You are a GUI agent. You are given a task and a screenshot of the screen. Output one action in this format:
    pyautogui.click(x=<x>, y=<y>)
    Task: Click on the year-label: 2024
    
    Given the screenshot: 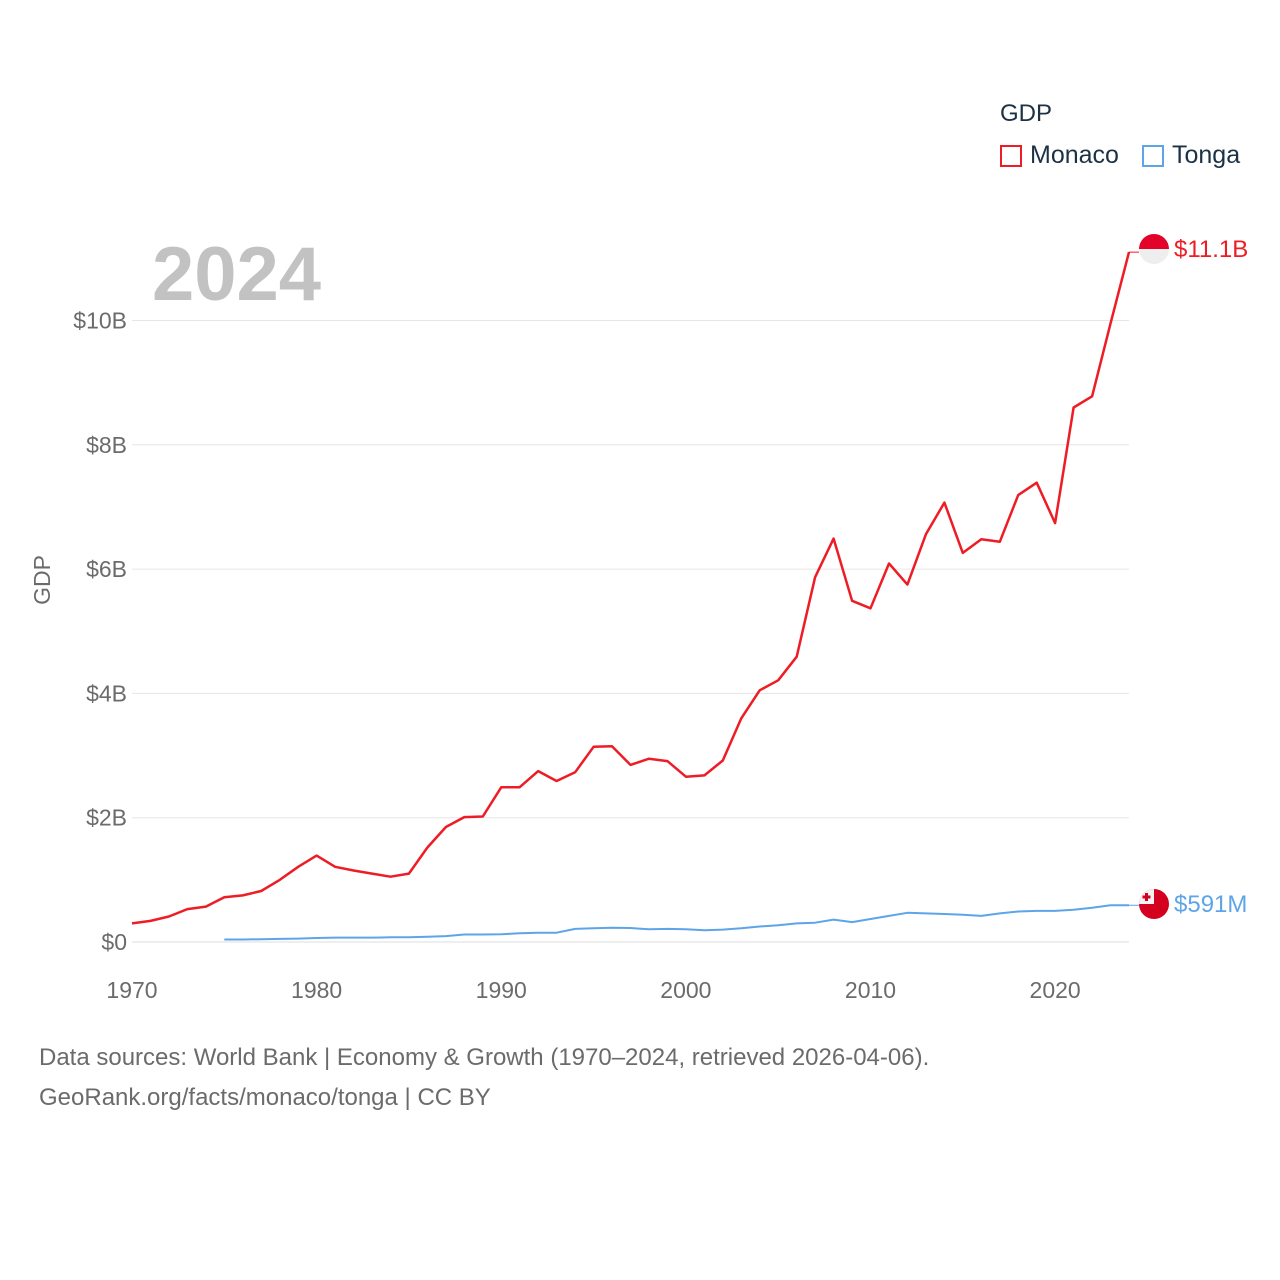 What is the action you would take?
    pyautogui.click(x=236, y=274)
    